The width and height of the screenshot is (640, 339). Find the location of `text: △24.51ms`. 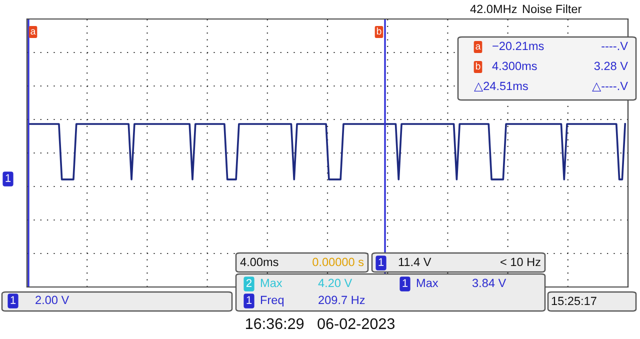

text: △24.51ms is located at coordinates (501, 87).